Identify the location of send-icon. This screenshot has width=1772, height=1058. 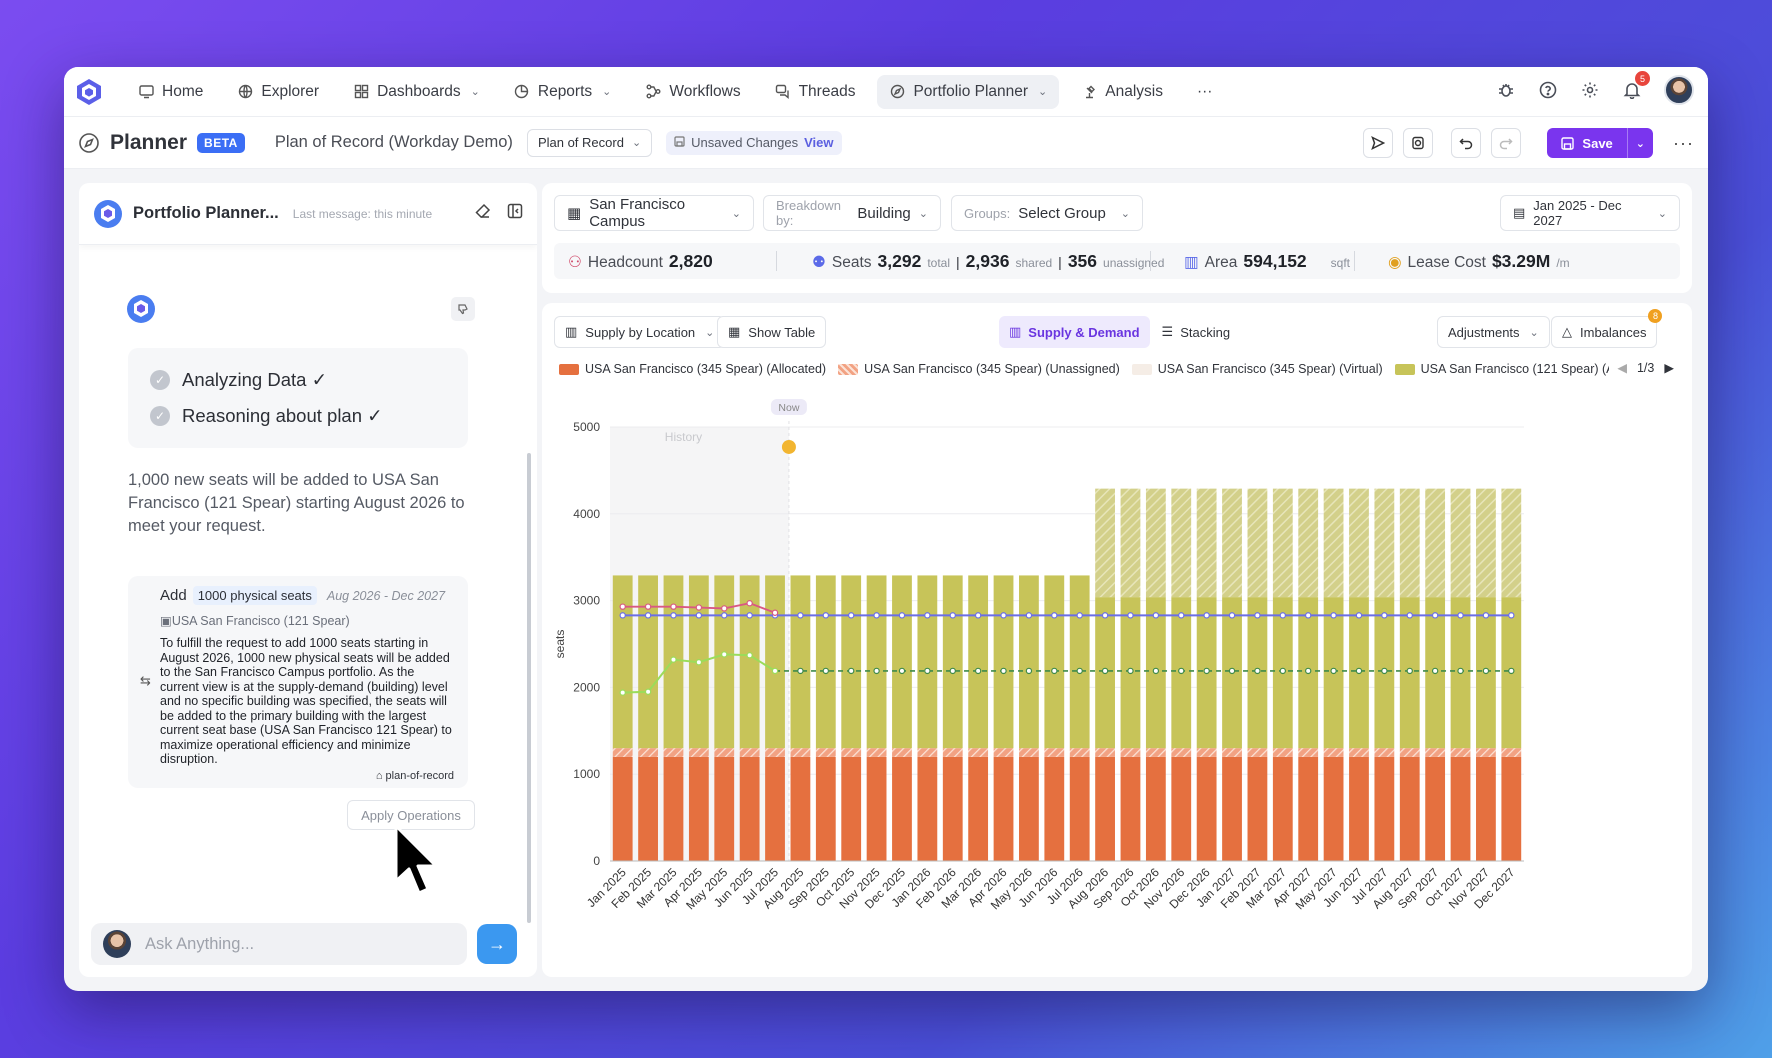
(1378, 143).